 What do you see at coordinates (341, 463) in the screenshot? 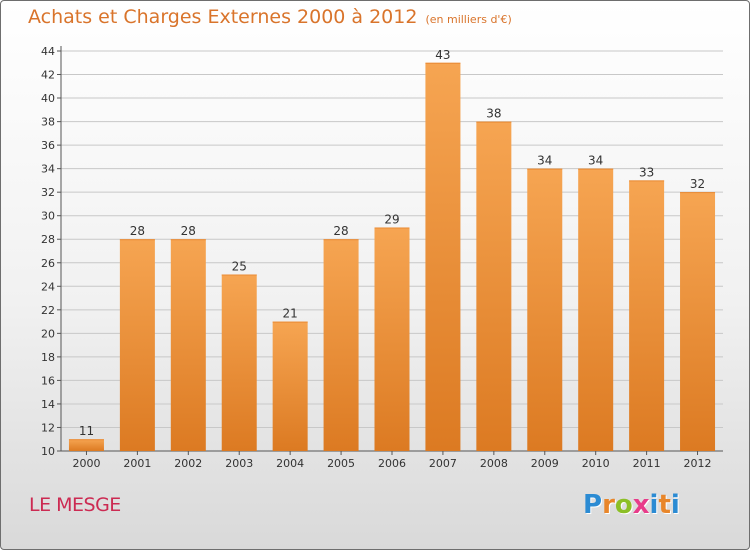
I see `x-tick-label-2005: 2005` at bounding box center [341, 463].